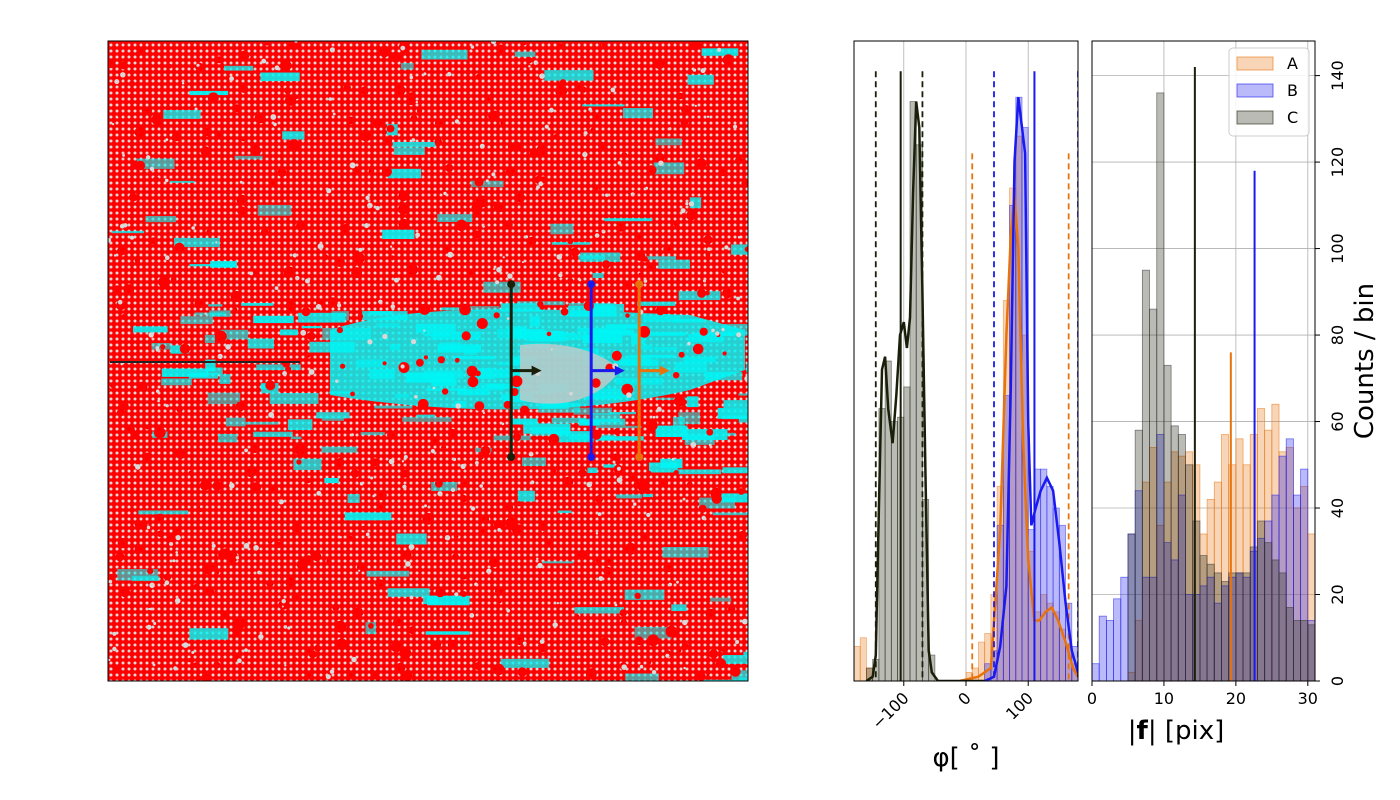 This screenshot has height=800, width=1400. I want to click on kde-line-A, so click(1018, 438).